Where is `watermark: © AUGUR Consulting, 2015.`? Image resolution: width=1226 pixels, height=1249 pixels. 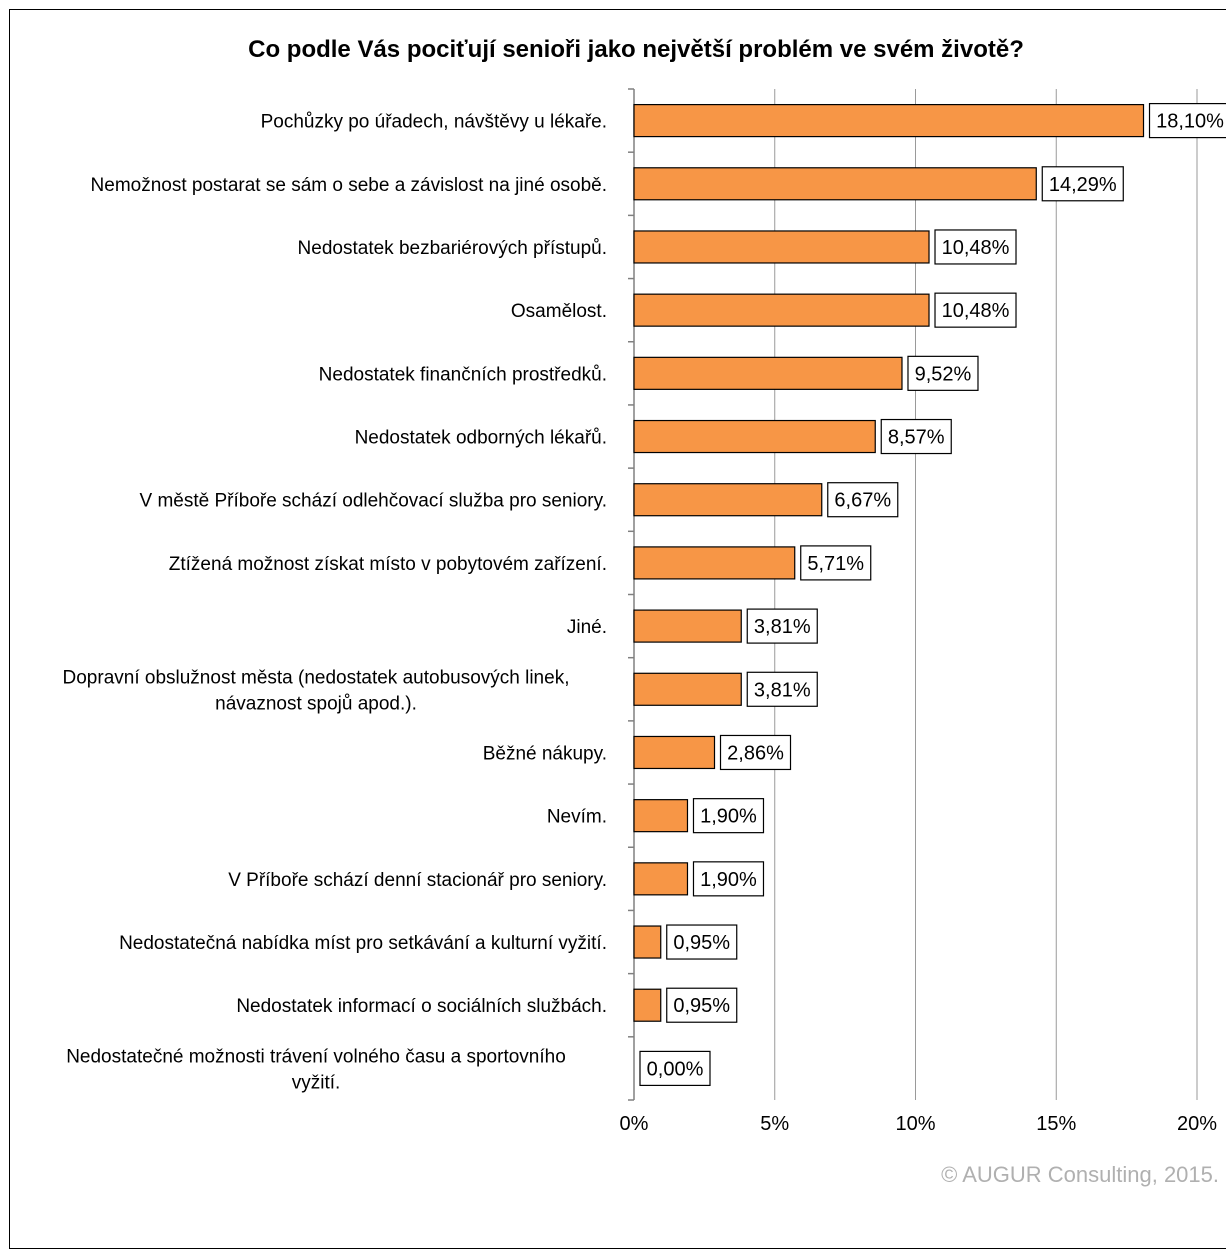 watermark: © AUGUR Consulting, 2015. is located at coordinates (1080, 1174).